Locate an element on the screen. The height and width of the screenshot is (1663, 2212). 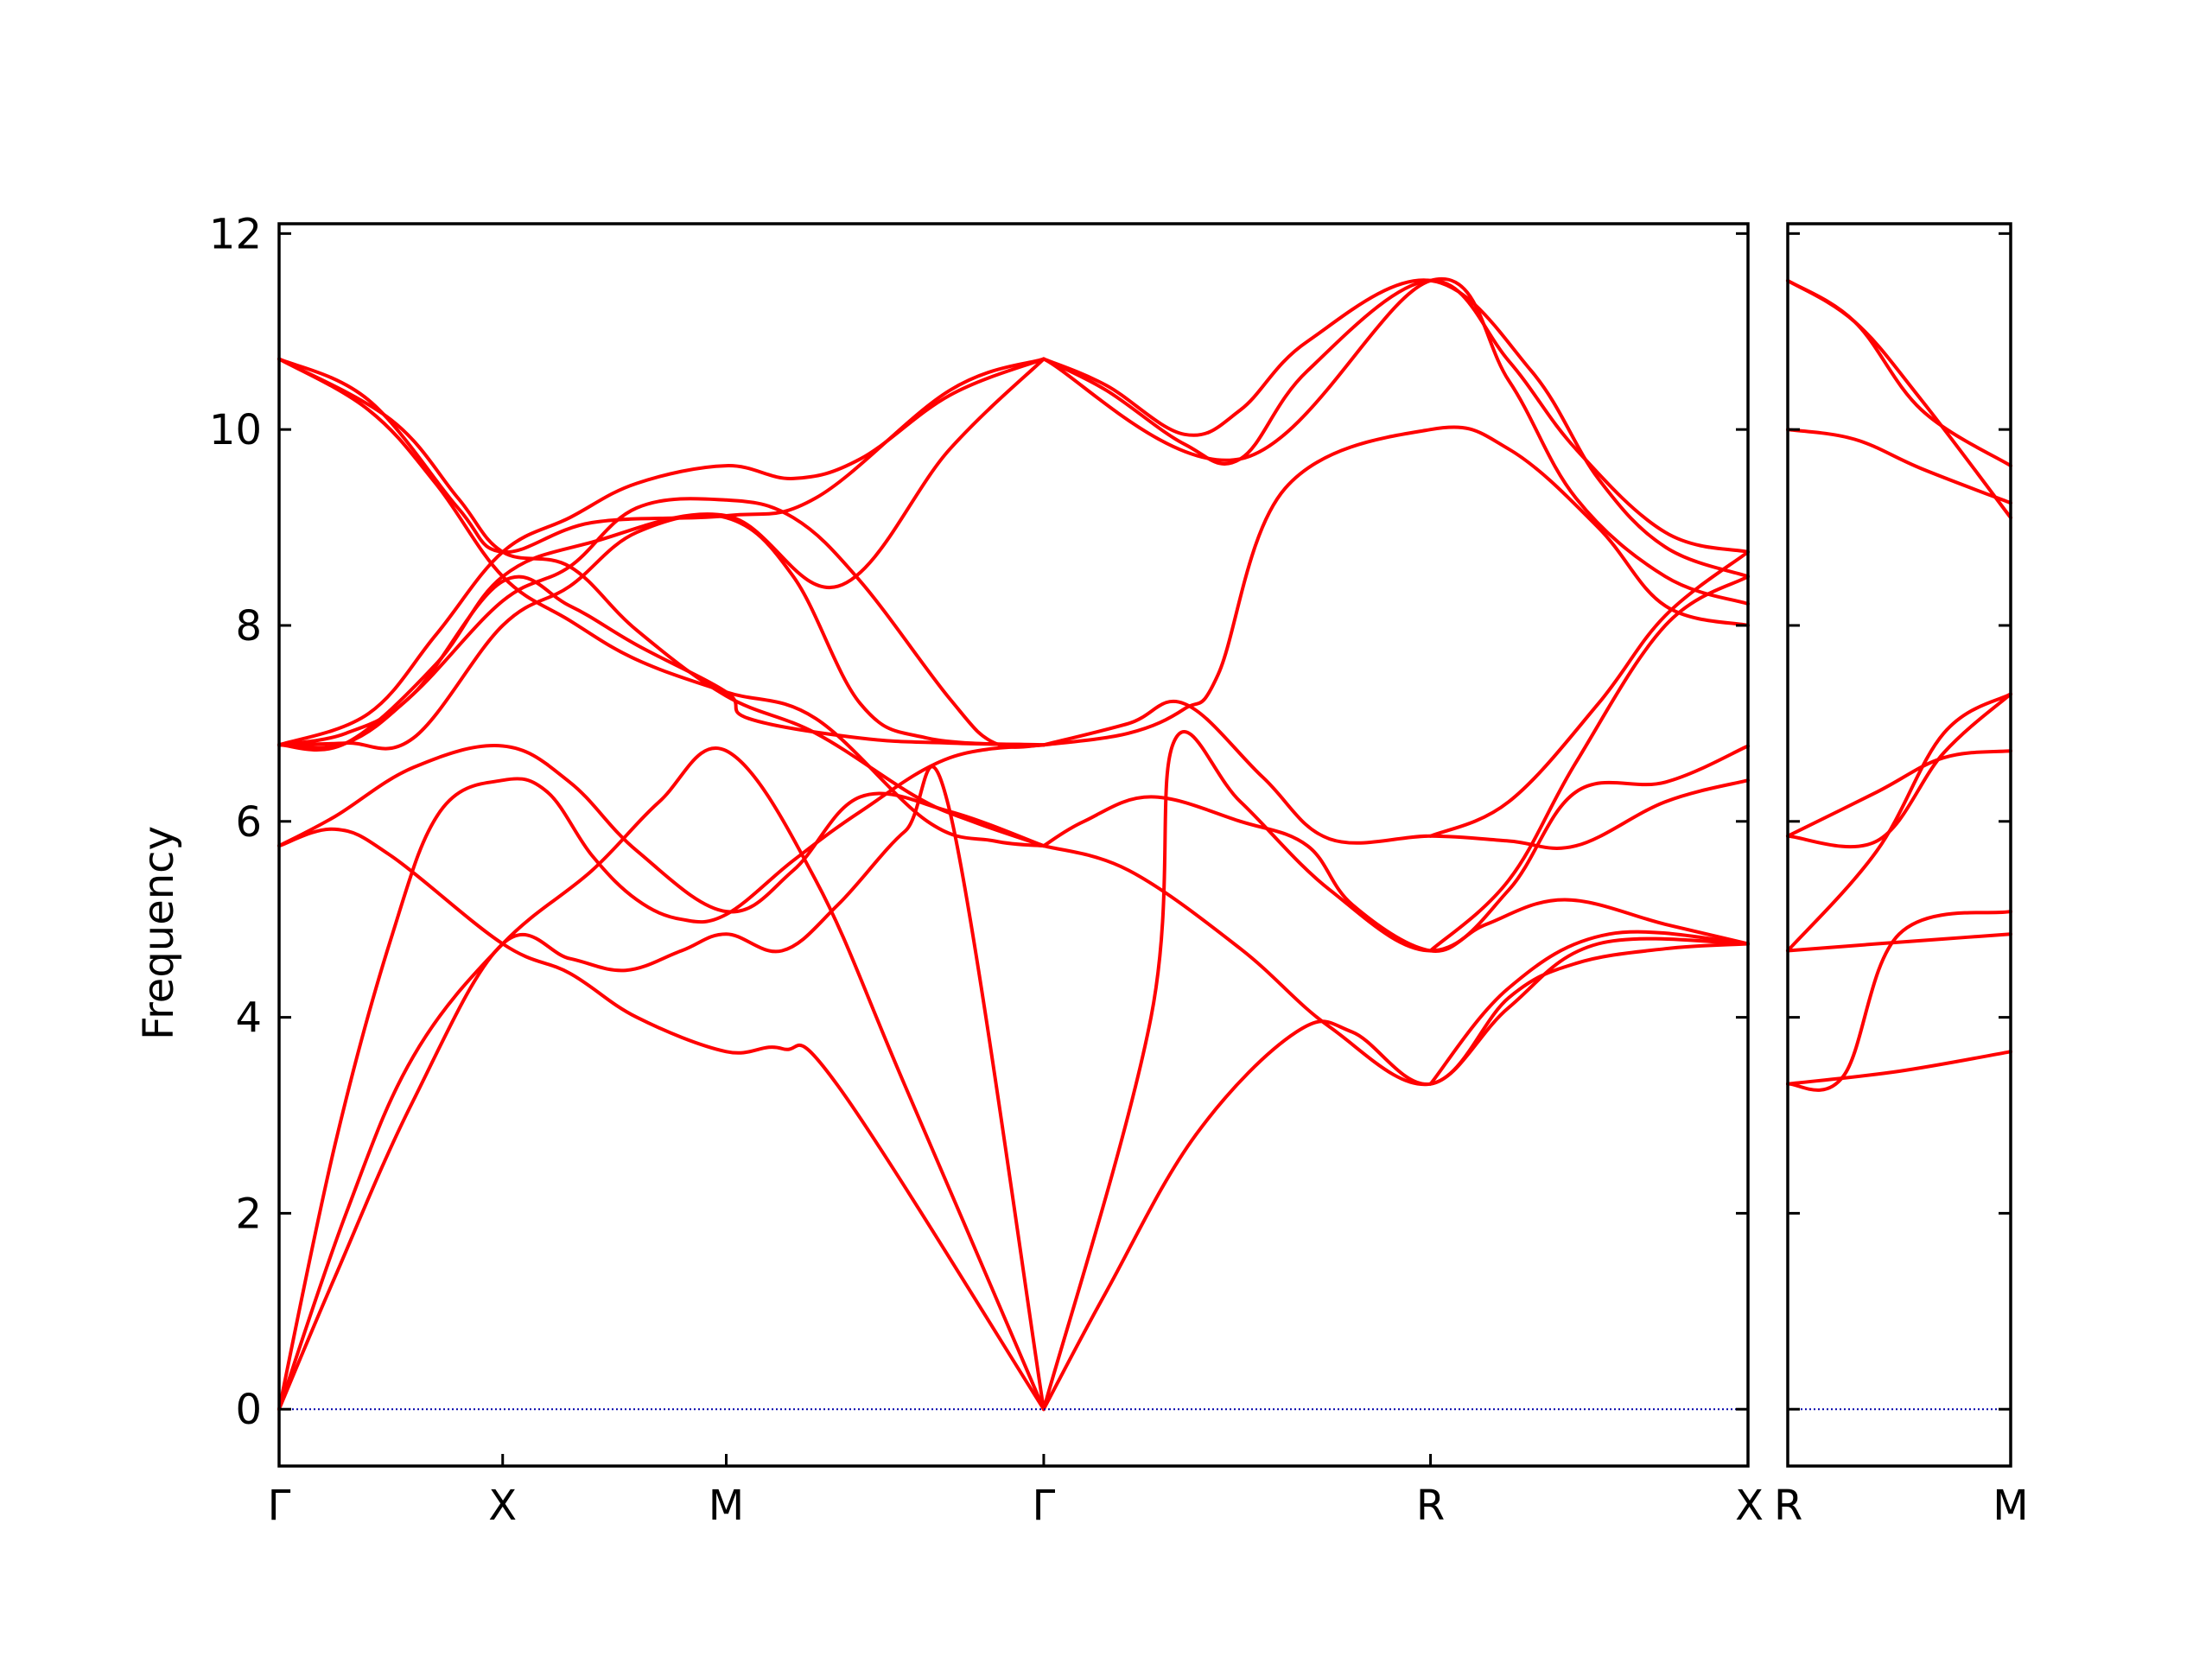
y-tick-label: 10 is located at coordinates (235, 430).